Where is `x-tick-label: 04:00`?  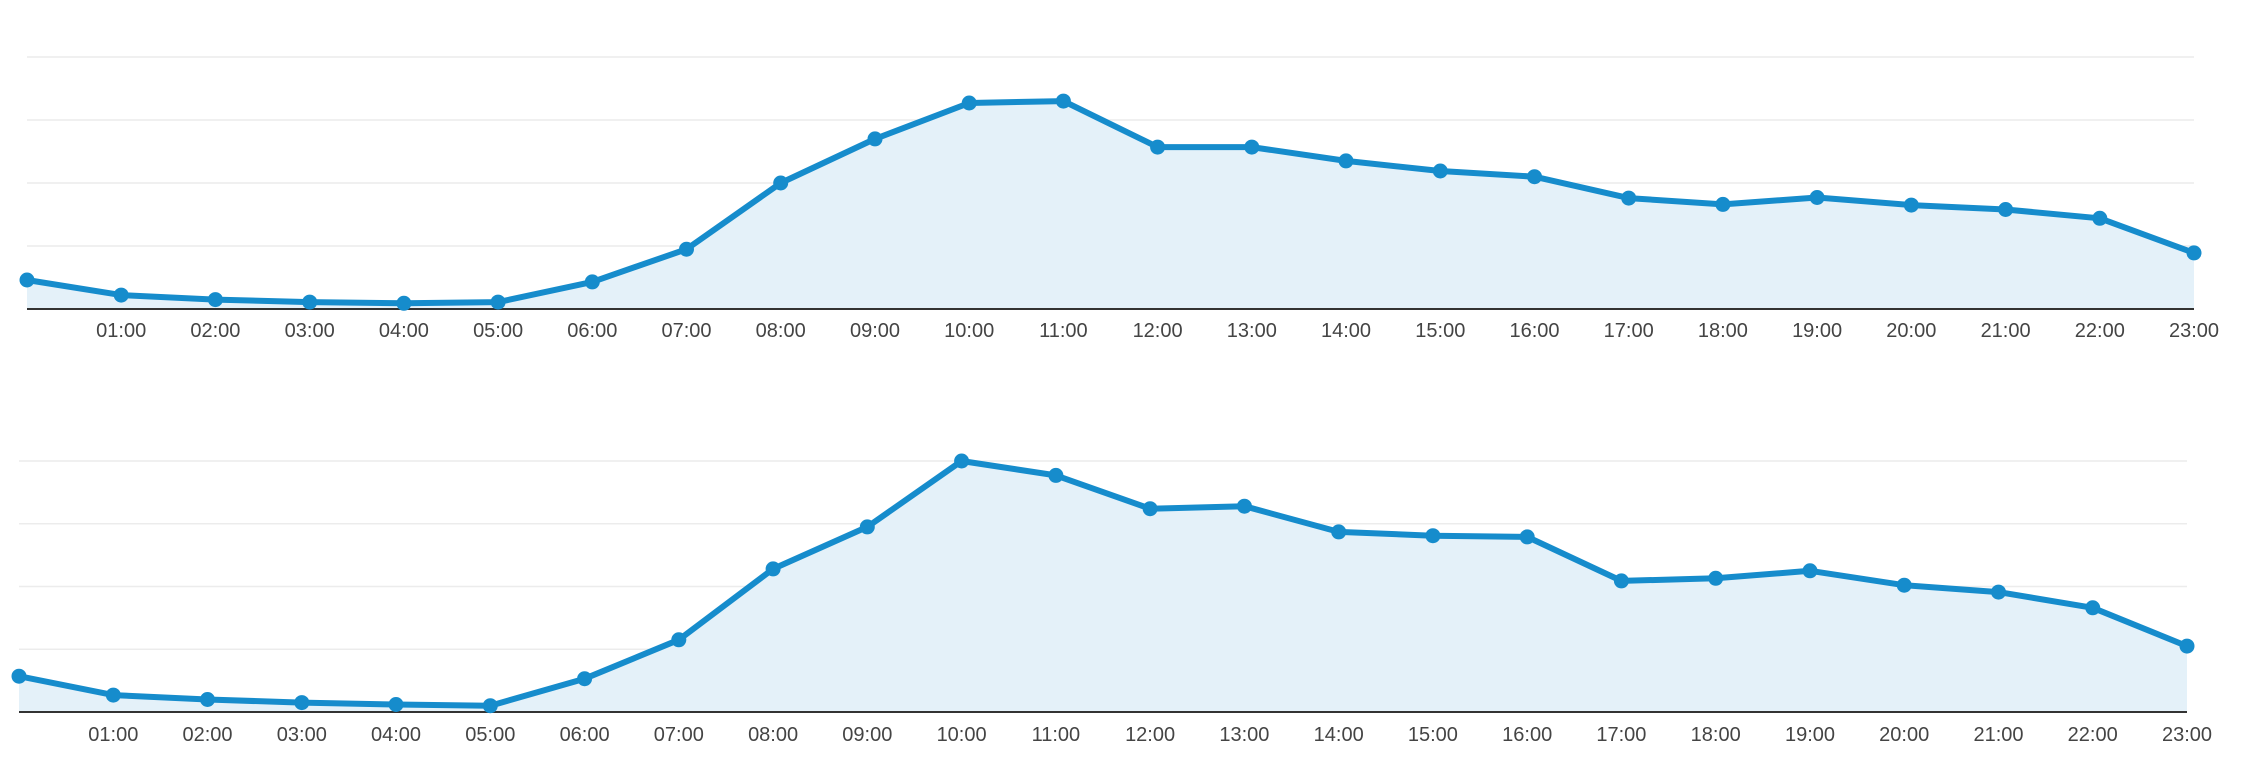 x-tick-label: 04:00 is located at coordinates (396, 735).